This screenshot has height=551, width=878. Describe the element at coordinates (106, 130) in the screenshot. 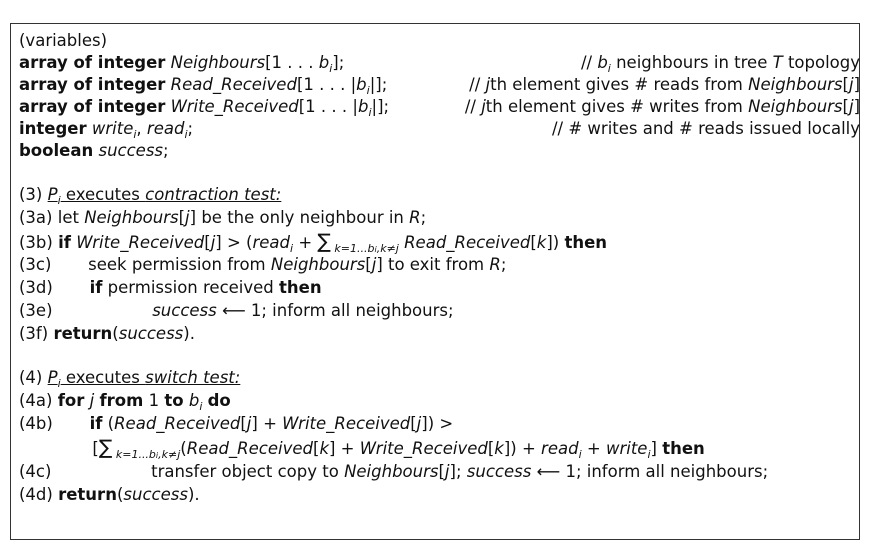

I see `var-line-integer: integer writei, readi;` at that location.